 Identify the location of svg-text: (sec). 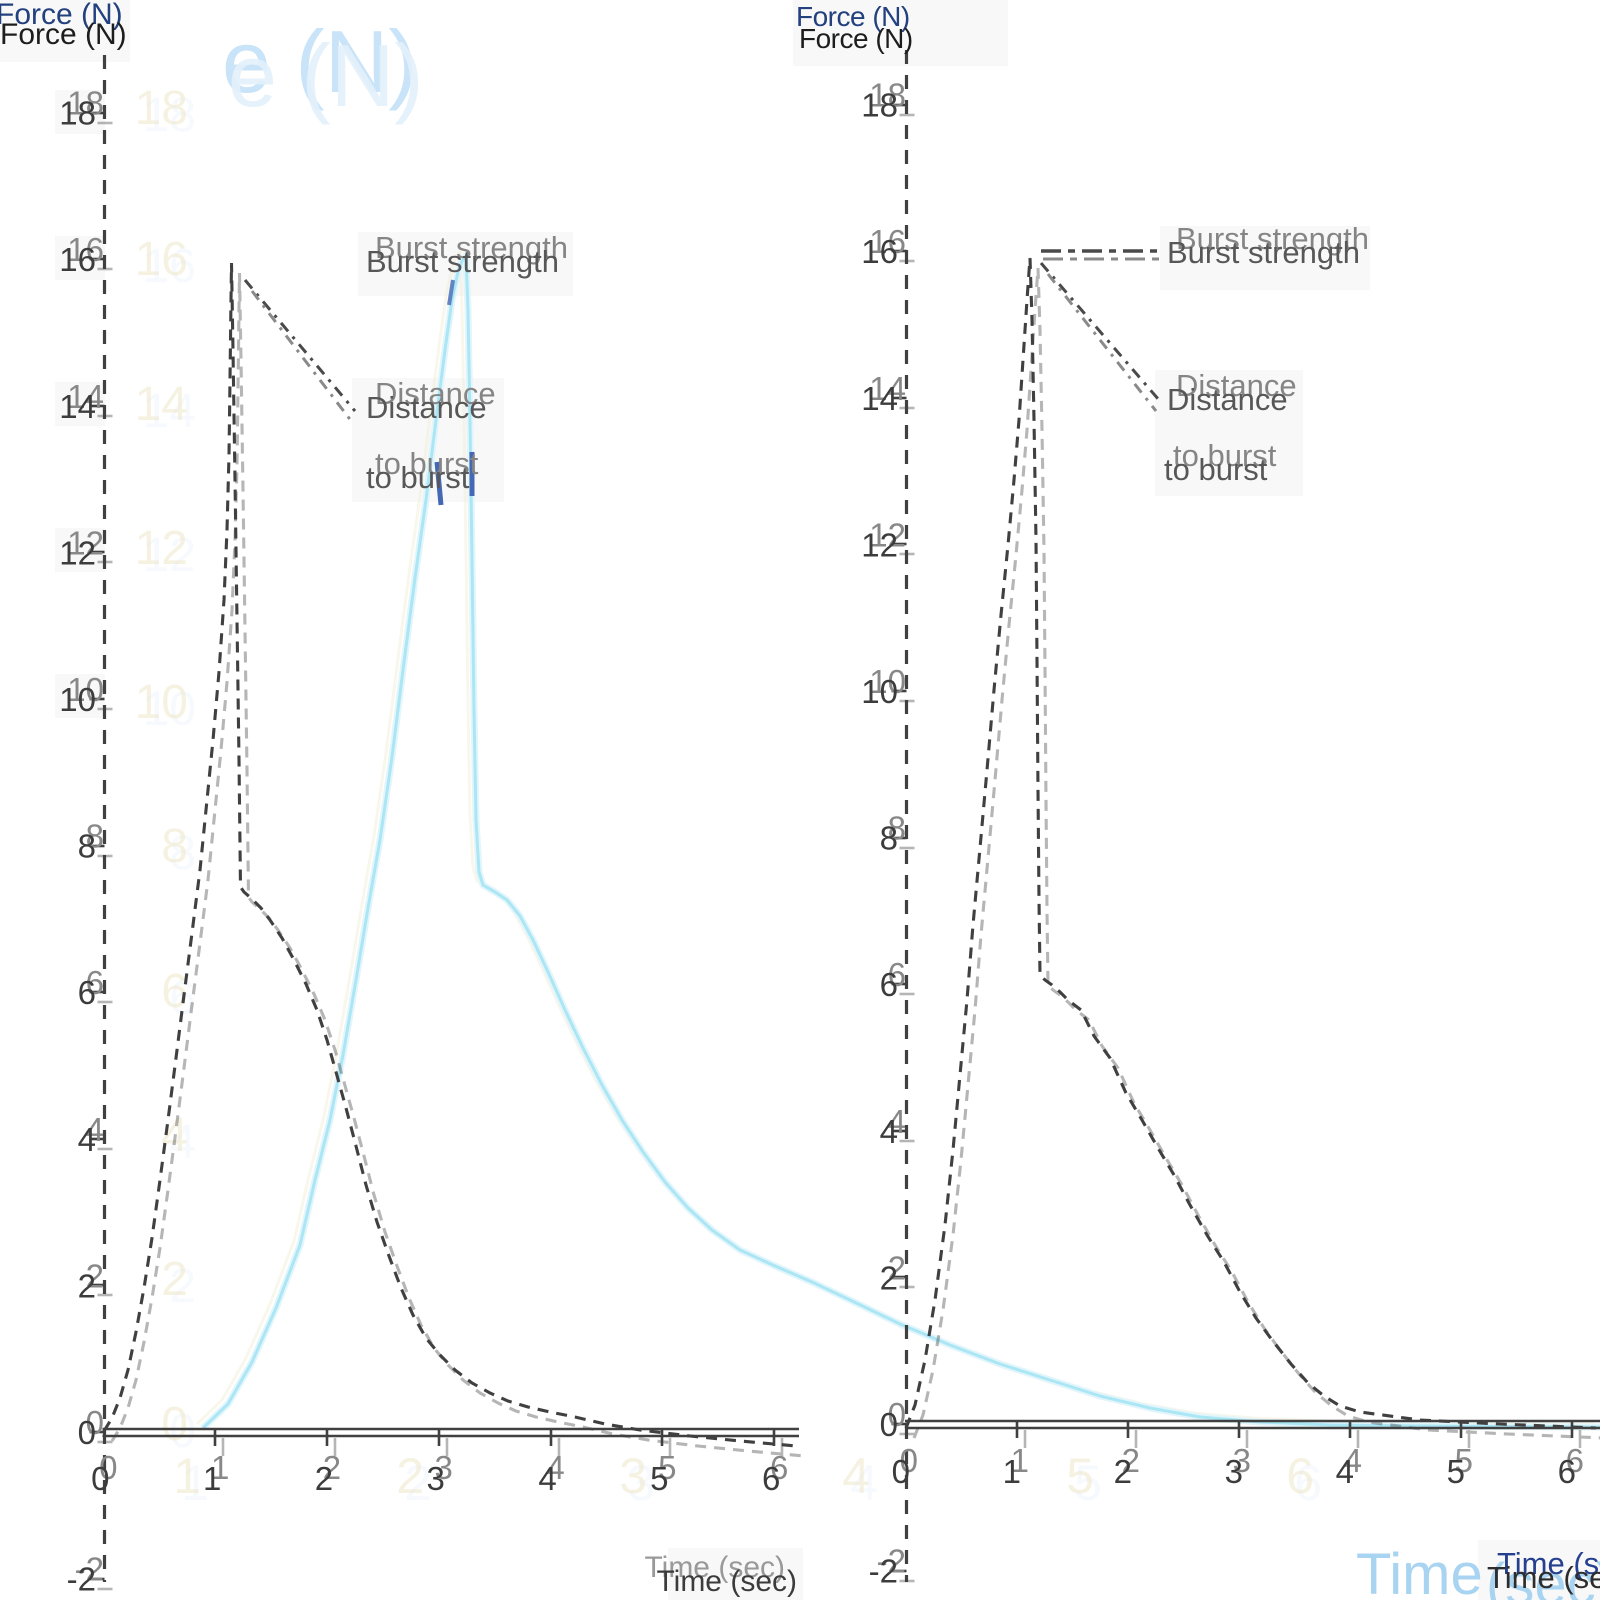
(1543, 1576).